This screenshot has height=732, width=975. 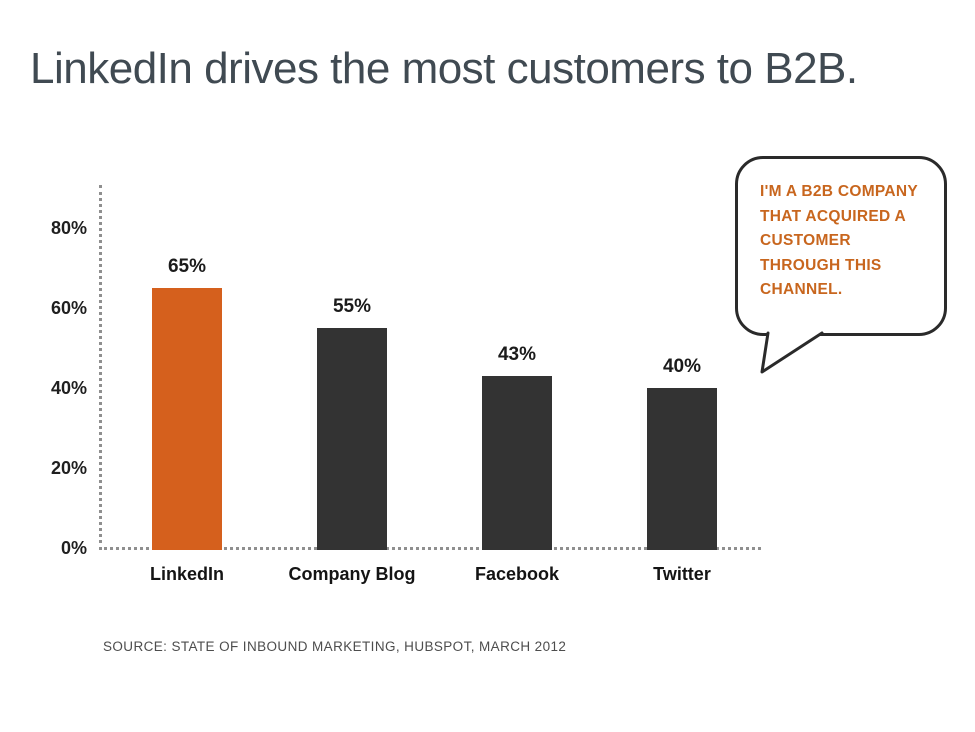 I want to click on x-axis-label: LinkedIn, so click(x=186, y=574).